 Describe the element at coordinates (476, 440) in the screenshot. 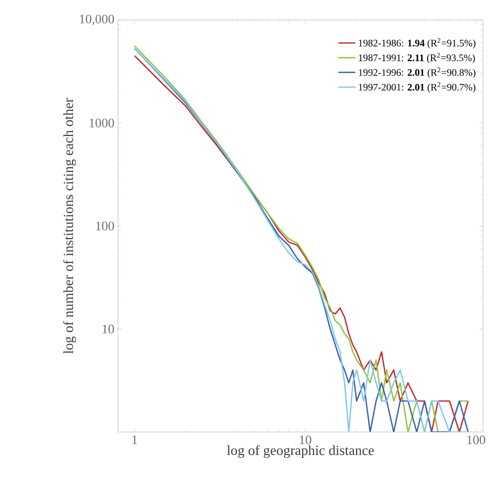

I see `x-tick-label: 100` at that location.